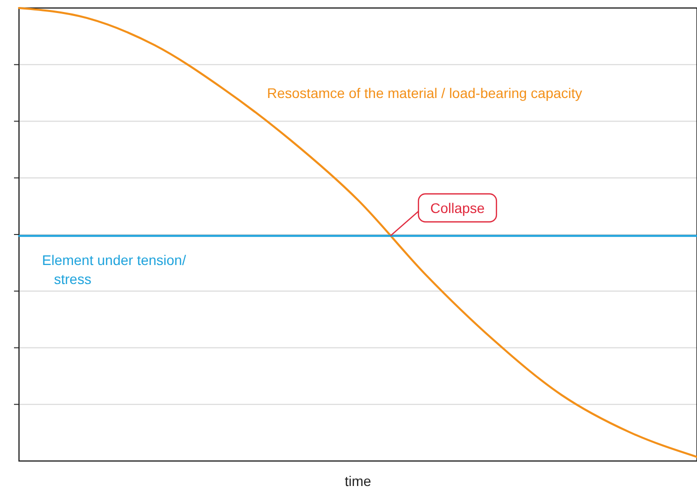  I want to click on x-axis-title: time, so click(358, 481).